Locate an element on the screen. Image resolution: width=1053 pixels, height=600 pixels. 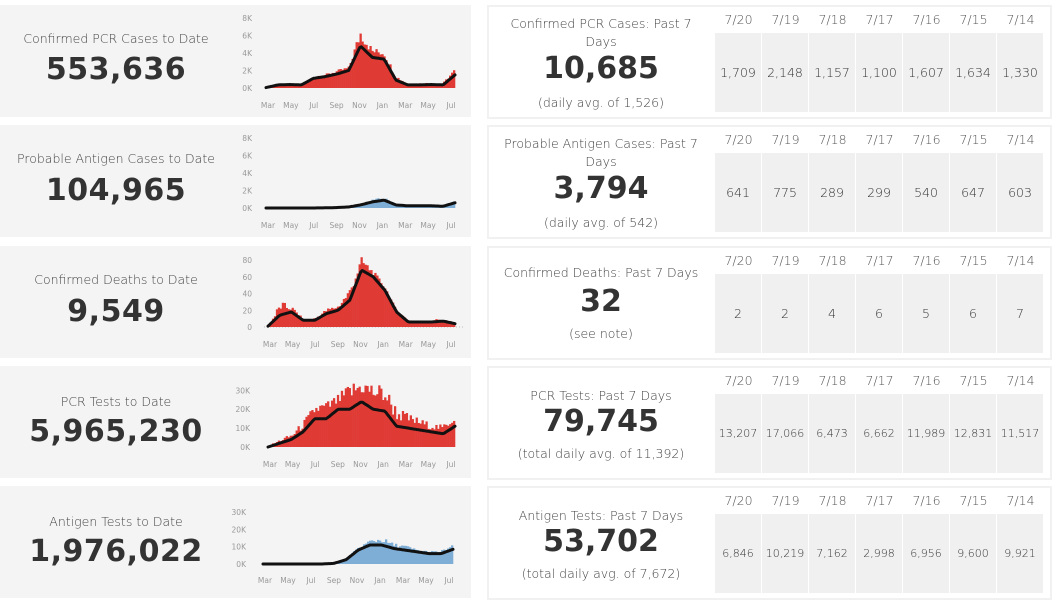
day-value: 11,517 is located at coordinates (1020, 433).